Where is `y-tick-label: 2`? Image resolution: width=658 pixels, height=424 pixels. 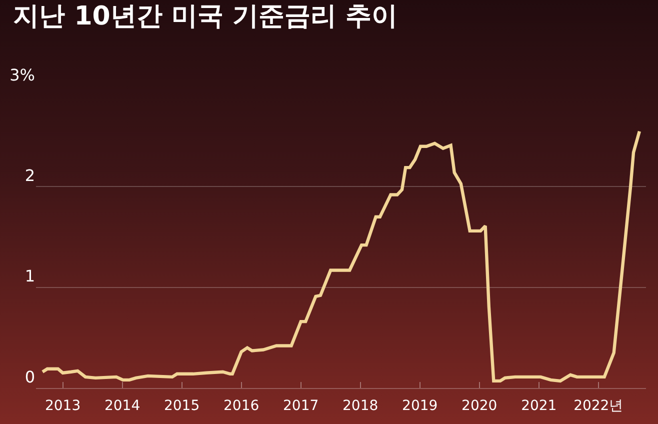
y-tick-label: 2 is located at coordinates (29, 176).